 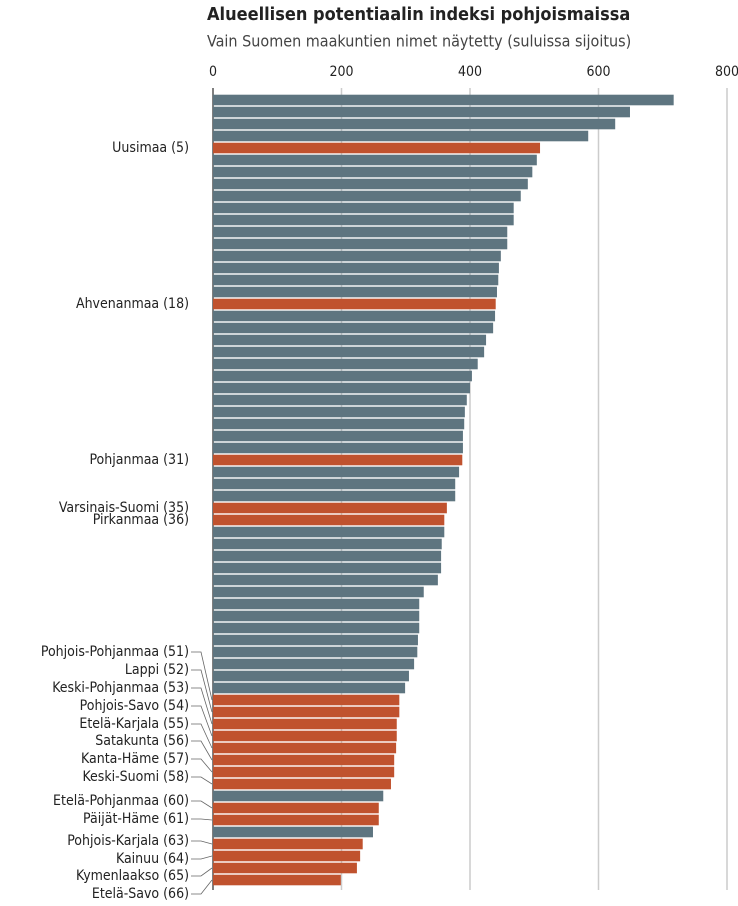 What do you see at coordinates (726, 72) in the screenshot?
I see `x-tick-label: 800` at bounding box center [726, 72].